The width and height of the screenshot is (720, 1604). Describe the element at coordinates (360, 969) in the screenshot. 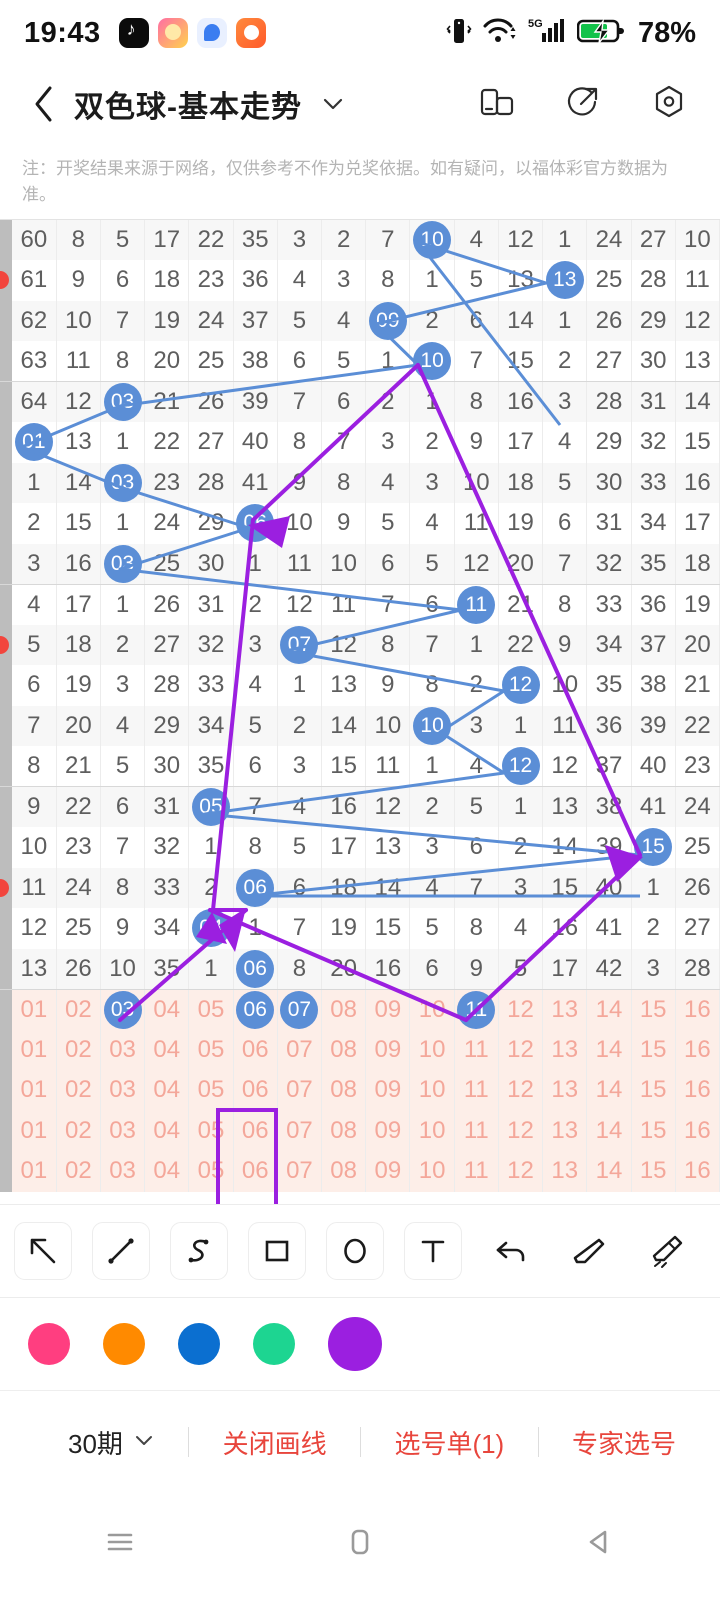

I see `table-row: 13 26 10 35 1 06 8 20 16 6 9 5 17 42 3 28` at that location.